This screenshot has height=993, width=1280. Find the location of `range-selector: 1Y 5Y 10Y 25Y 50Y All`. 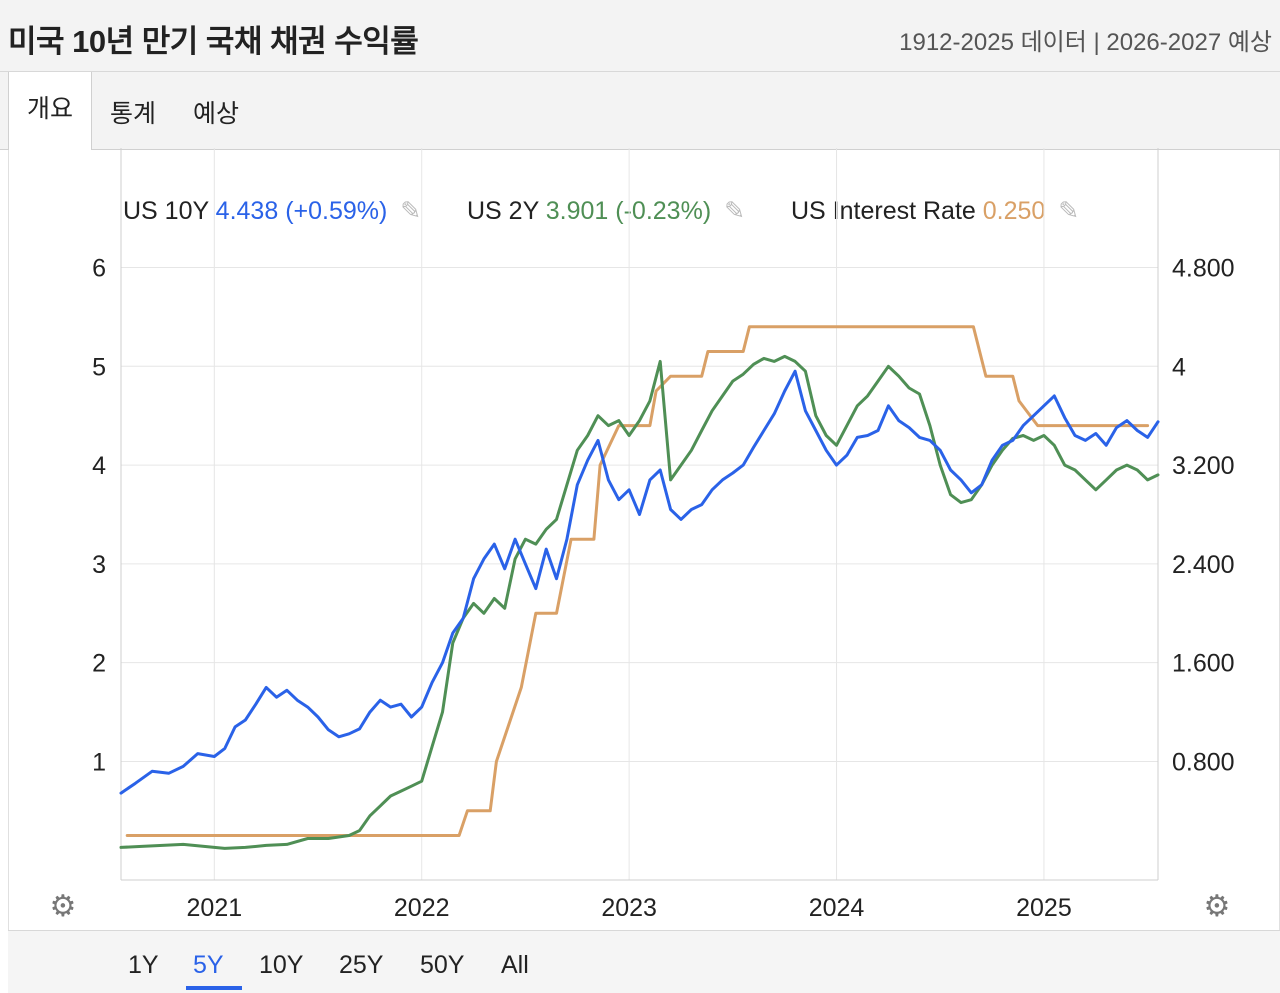

range-selector: 1Y 5Y 10Y 25Y 50Y All is located at coordinates (644, 961).